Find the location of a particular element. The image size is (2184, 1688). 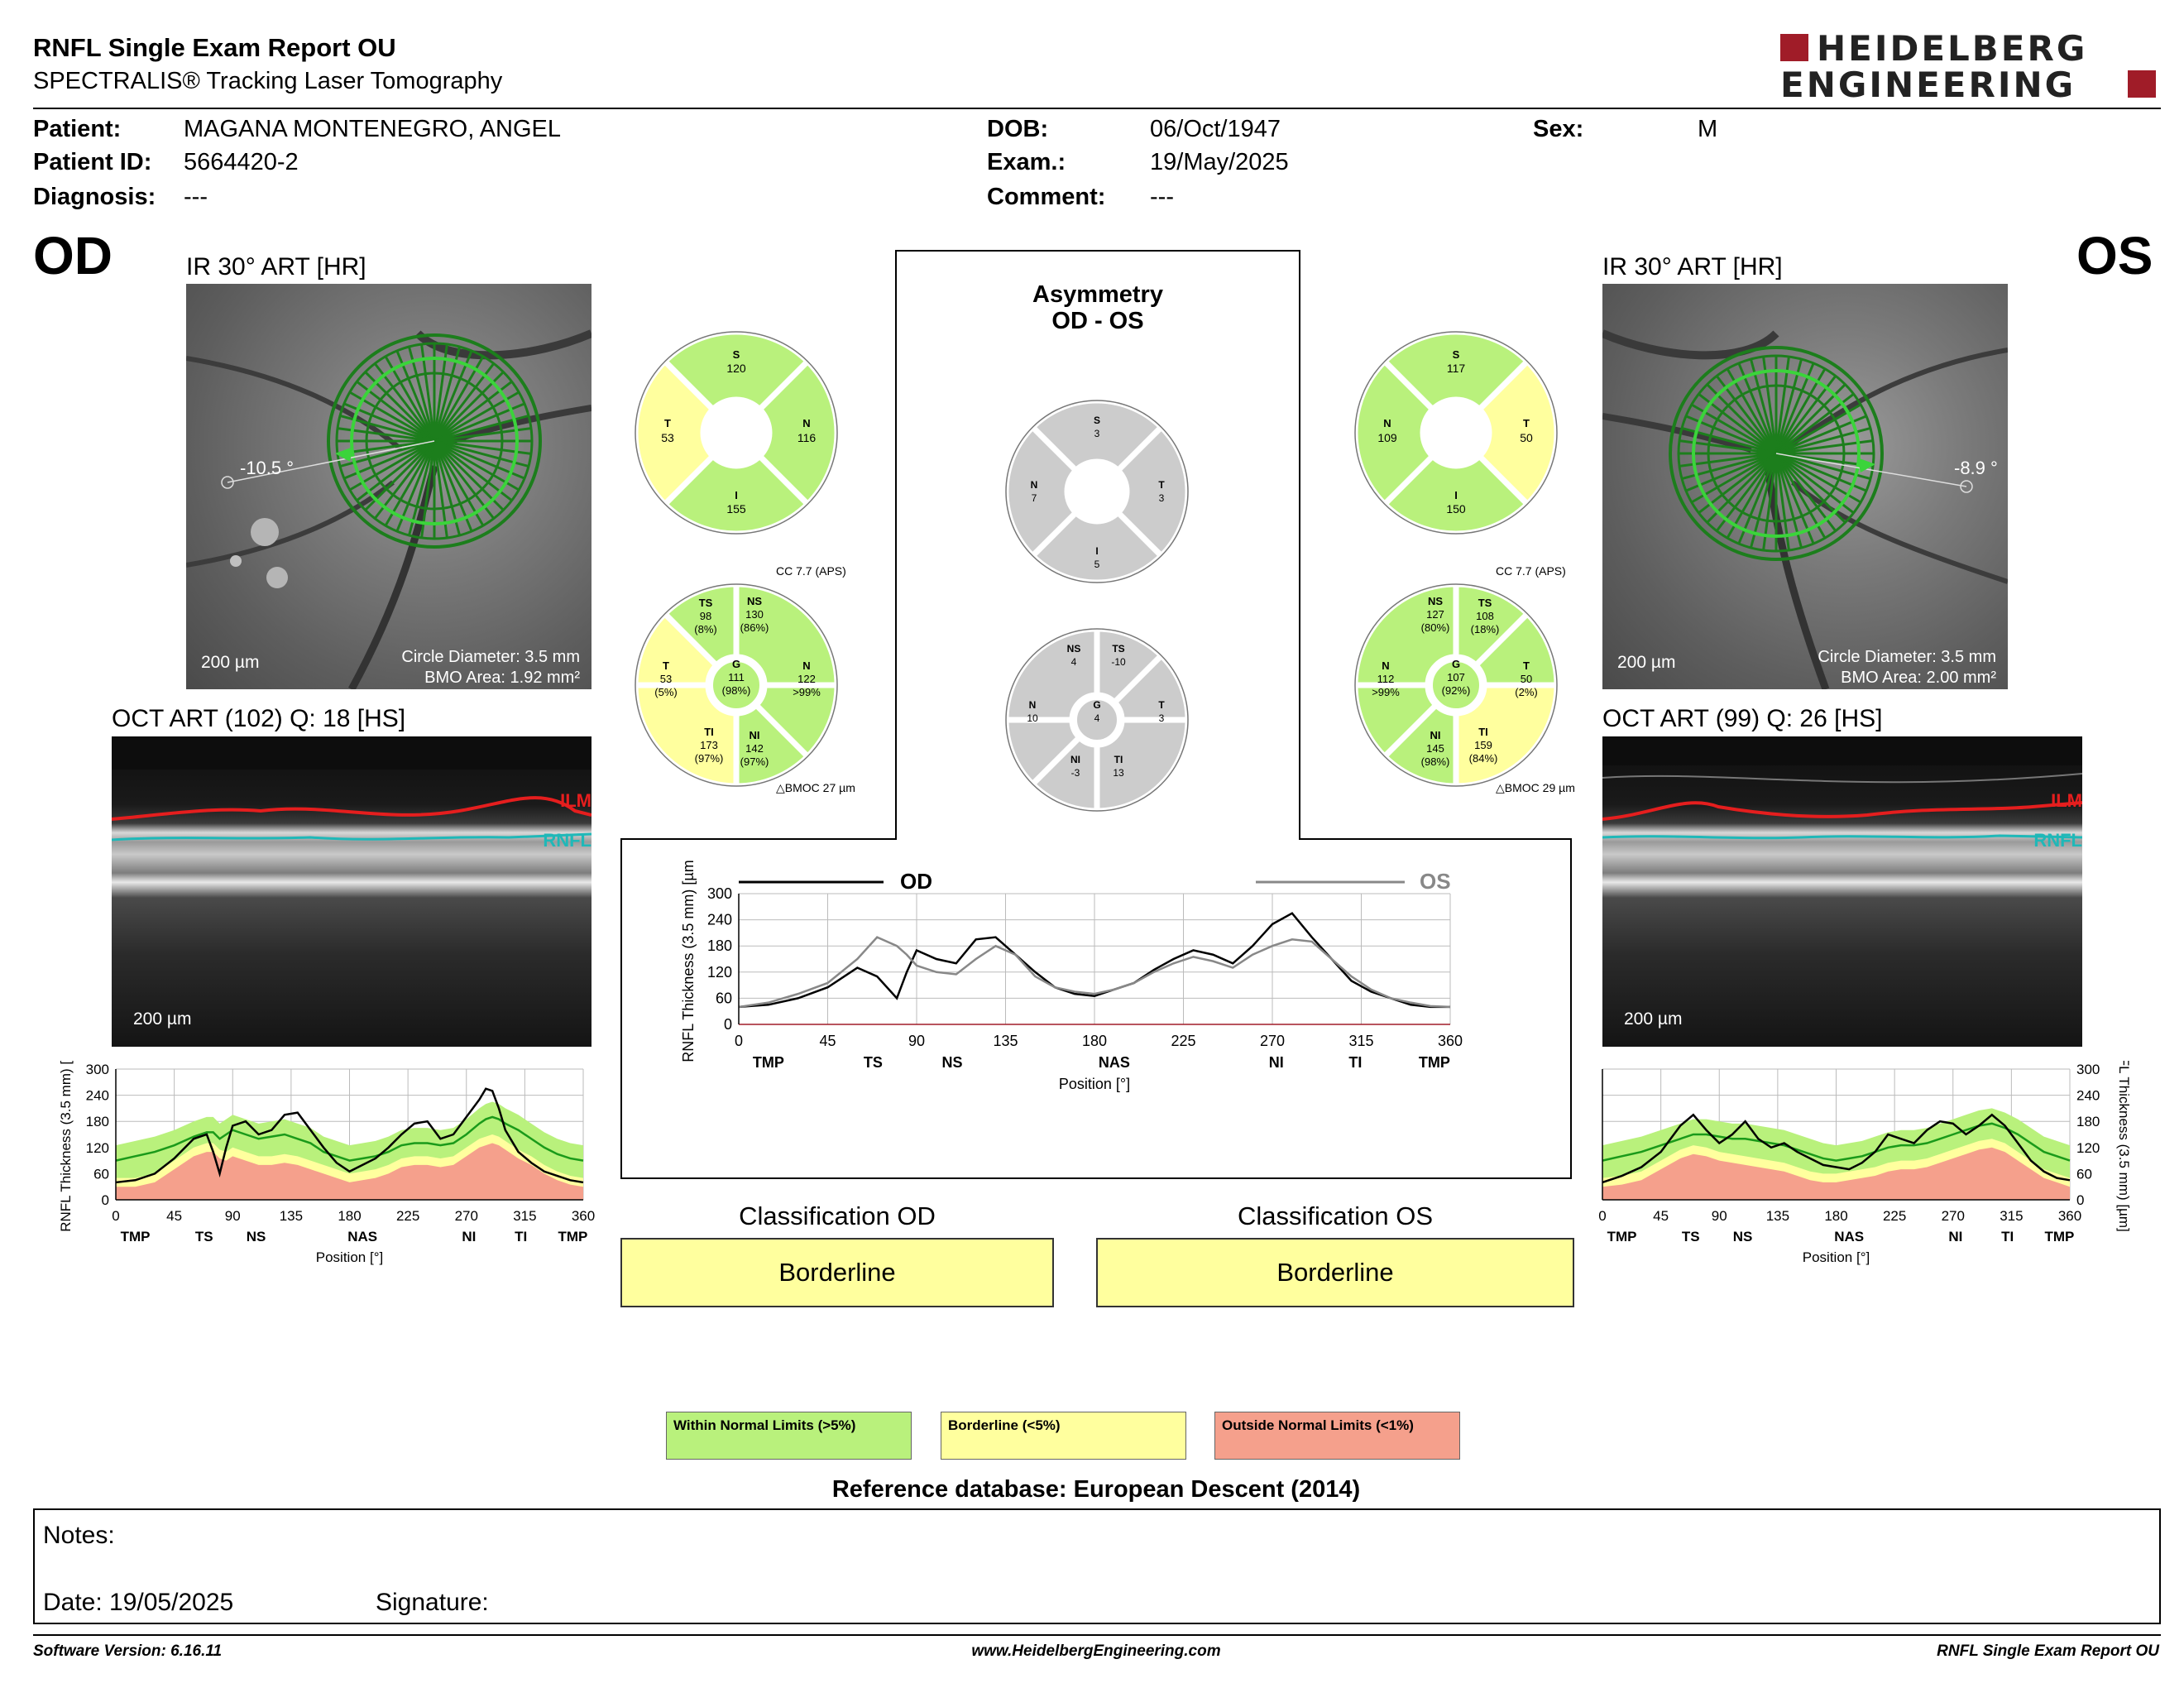

logo-line1: HEIDELBERG is located at coordinates (1952, 48).